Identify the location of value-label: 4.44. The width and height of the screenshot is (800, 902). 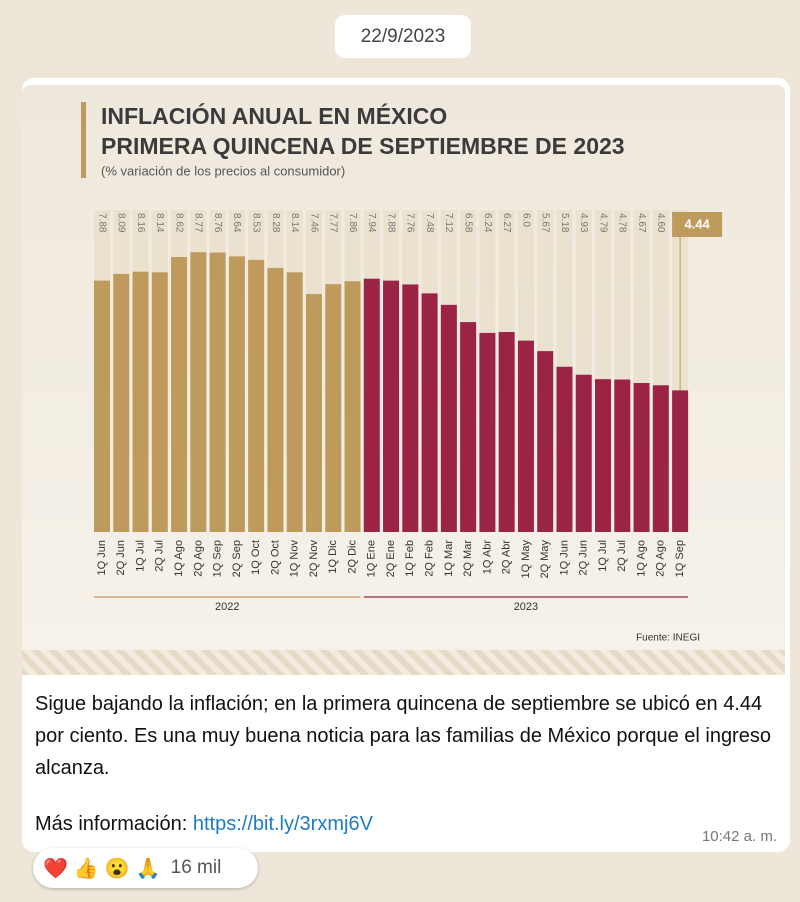
(697, 223).